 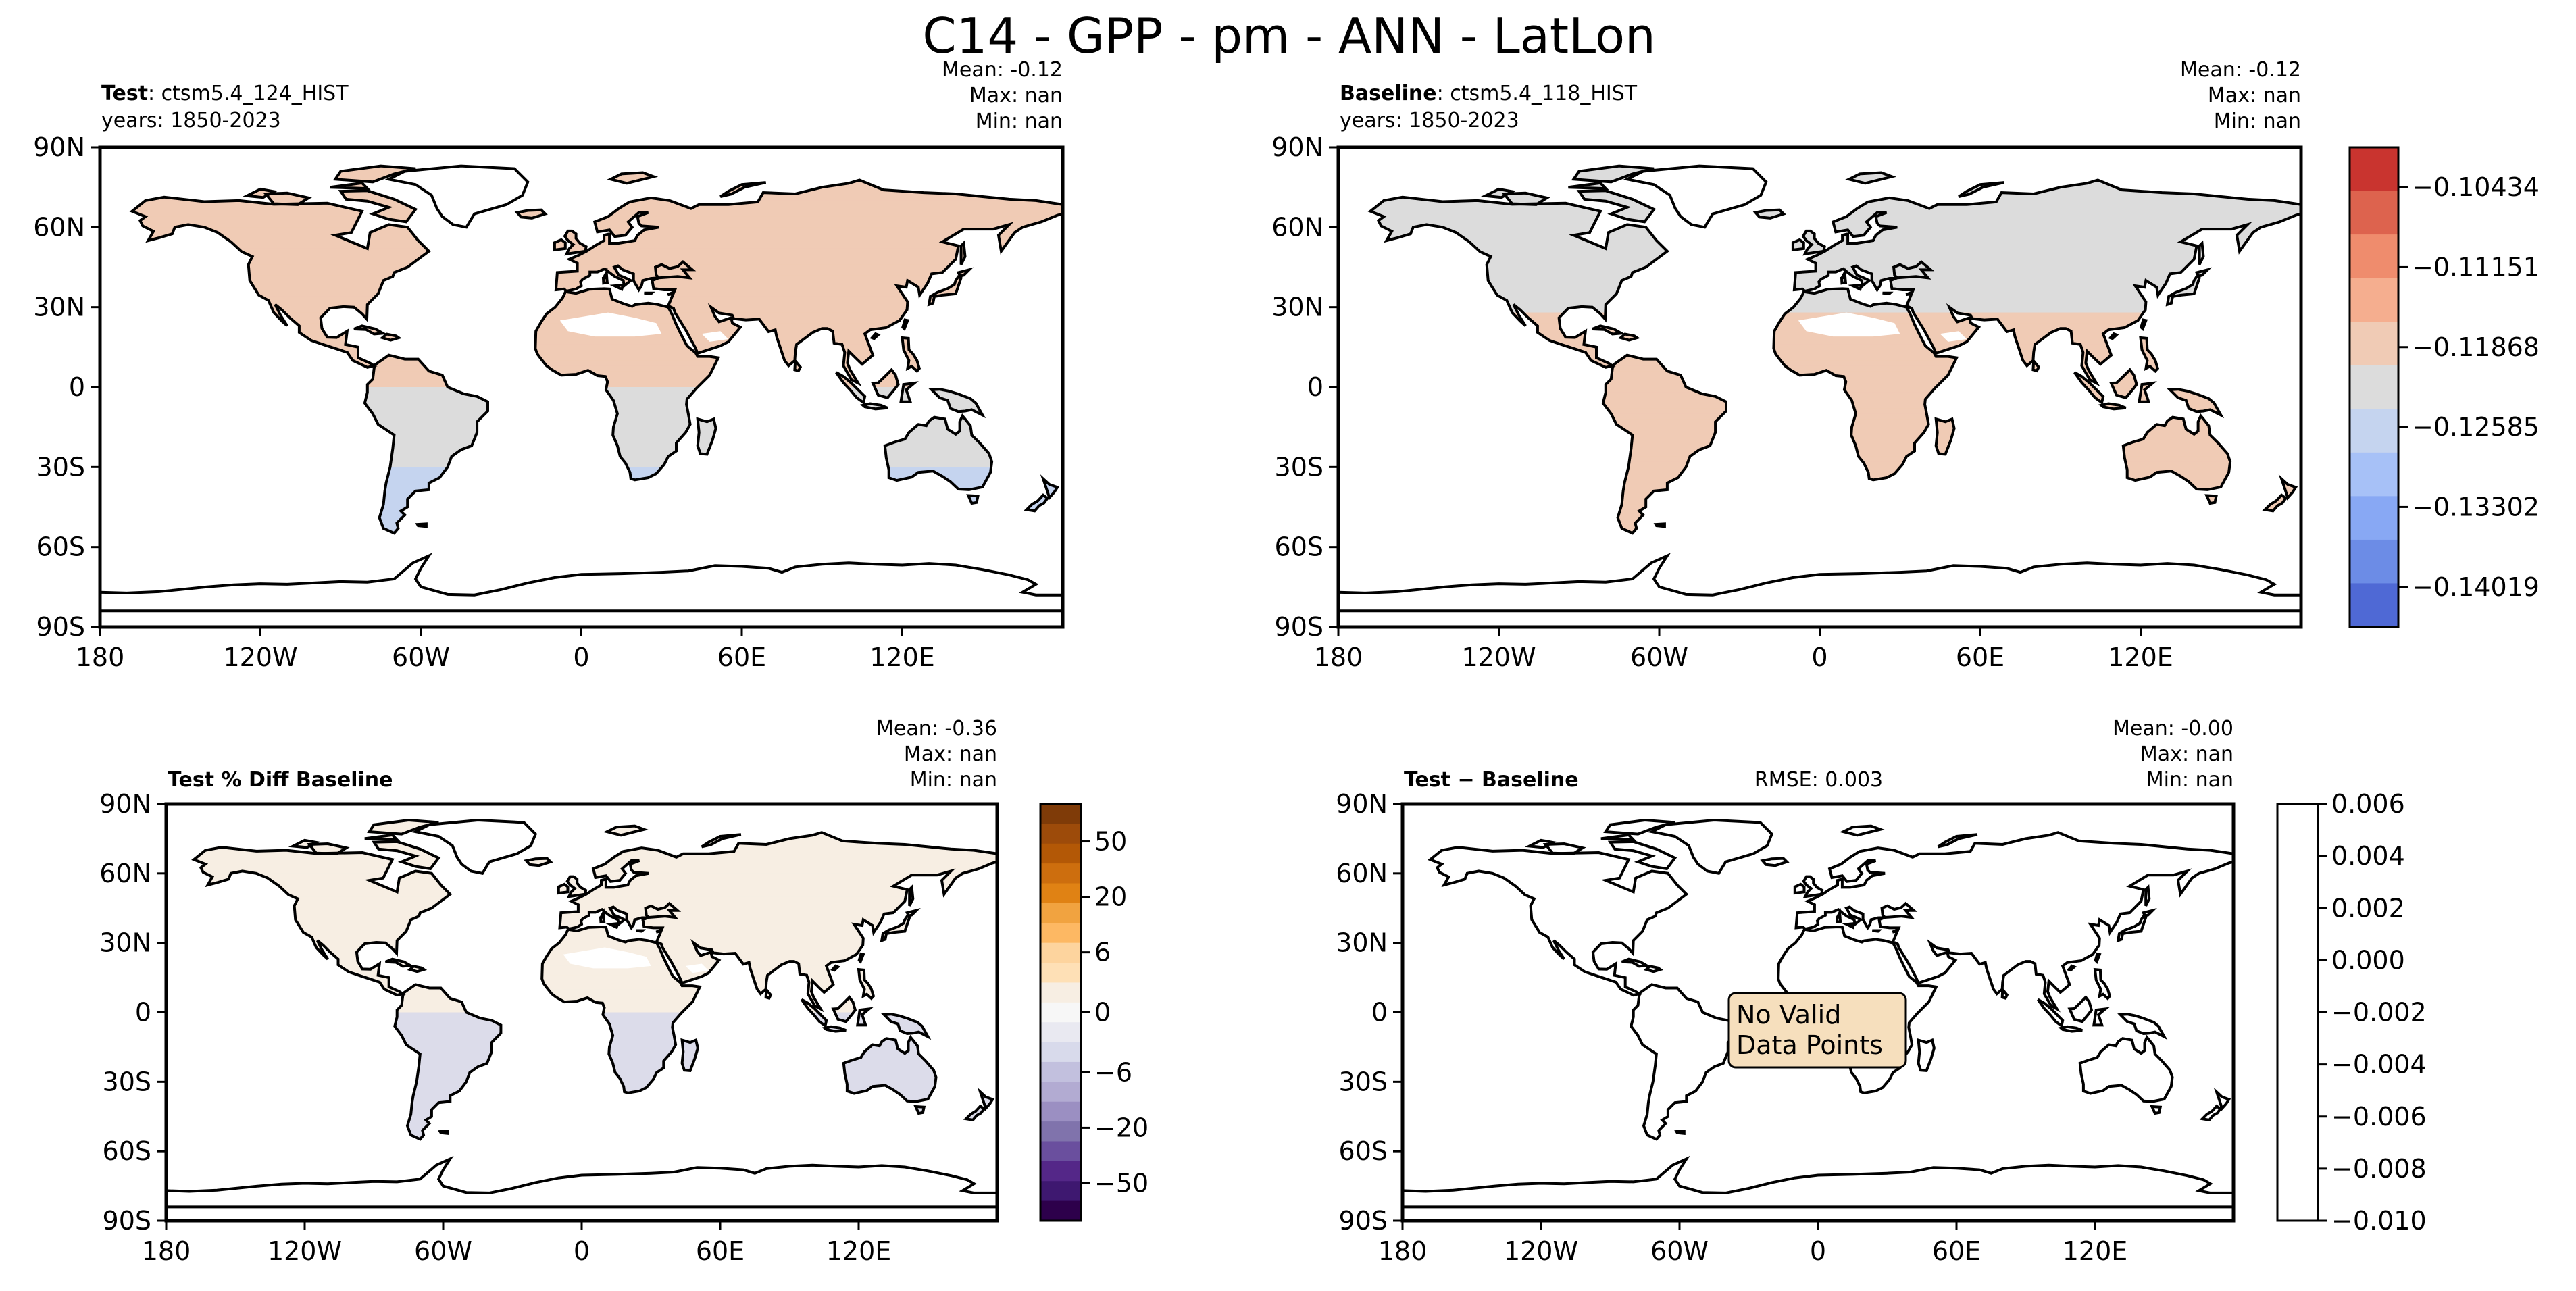 I want to click on colorbar-frame, so click(x=2297, y=1012).